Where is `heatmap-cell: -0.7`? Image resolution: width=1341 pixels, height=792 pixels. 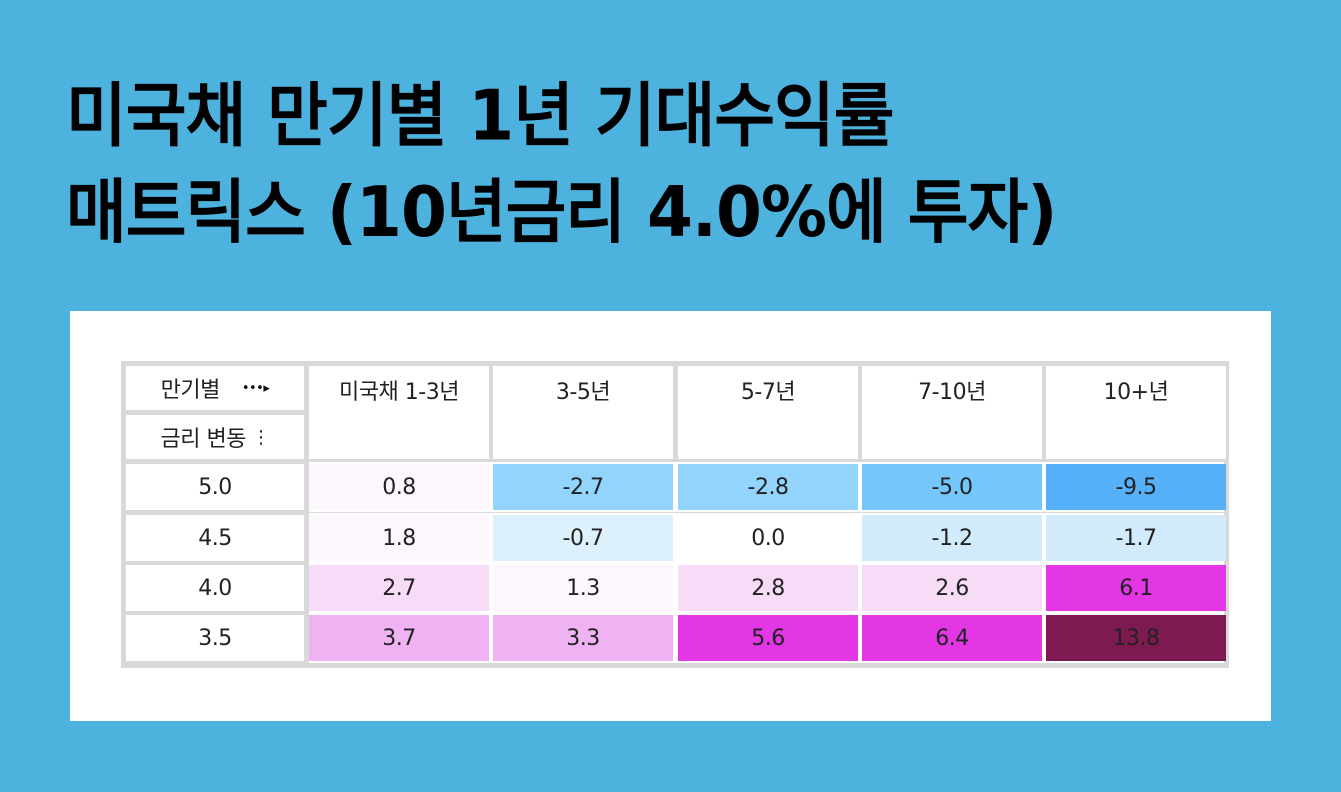 heatmap-cell: -0.7 is located at coordinates (583, 538).